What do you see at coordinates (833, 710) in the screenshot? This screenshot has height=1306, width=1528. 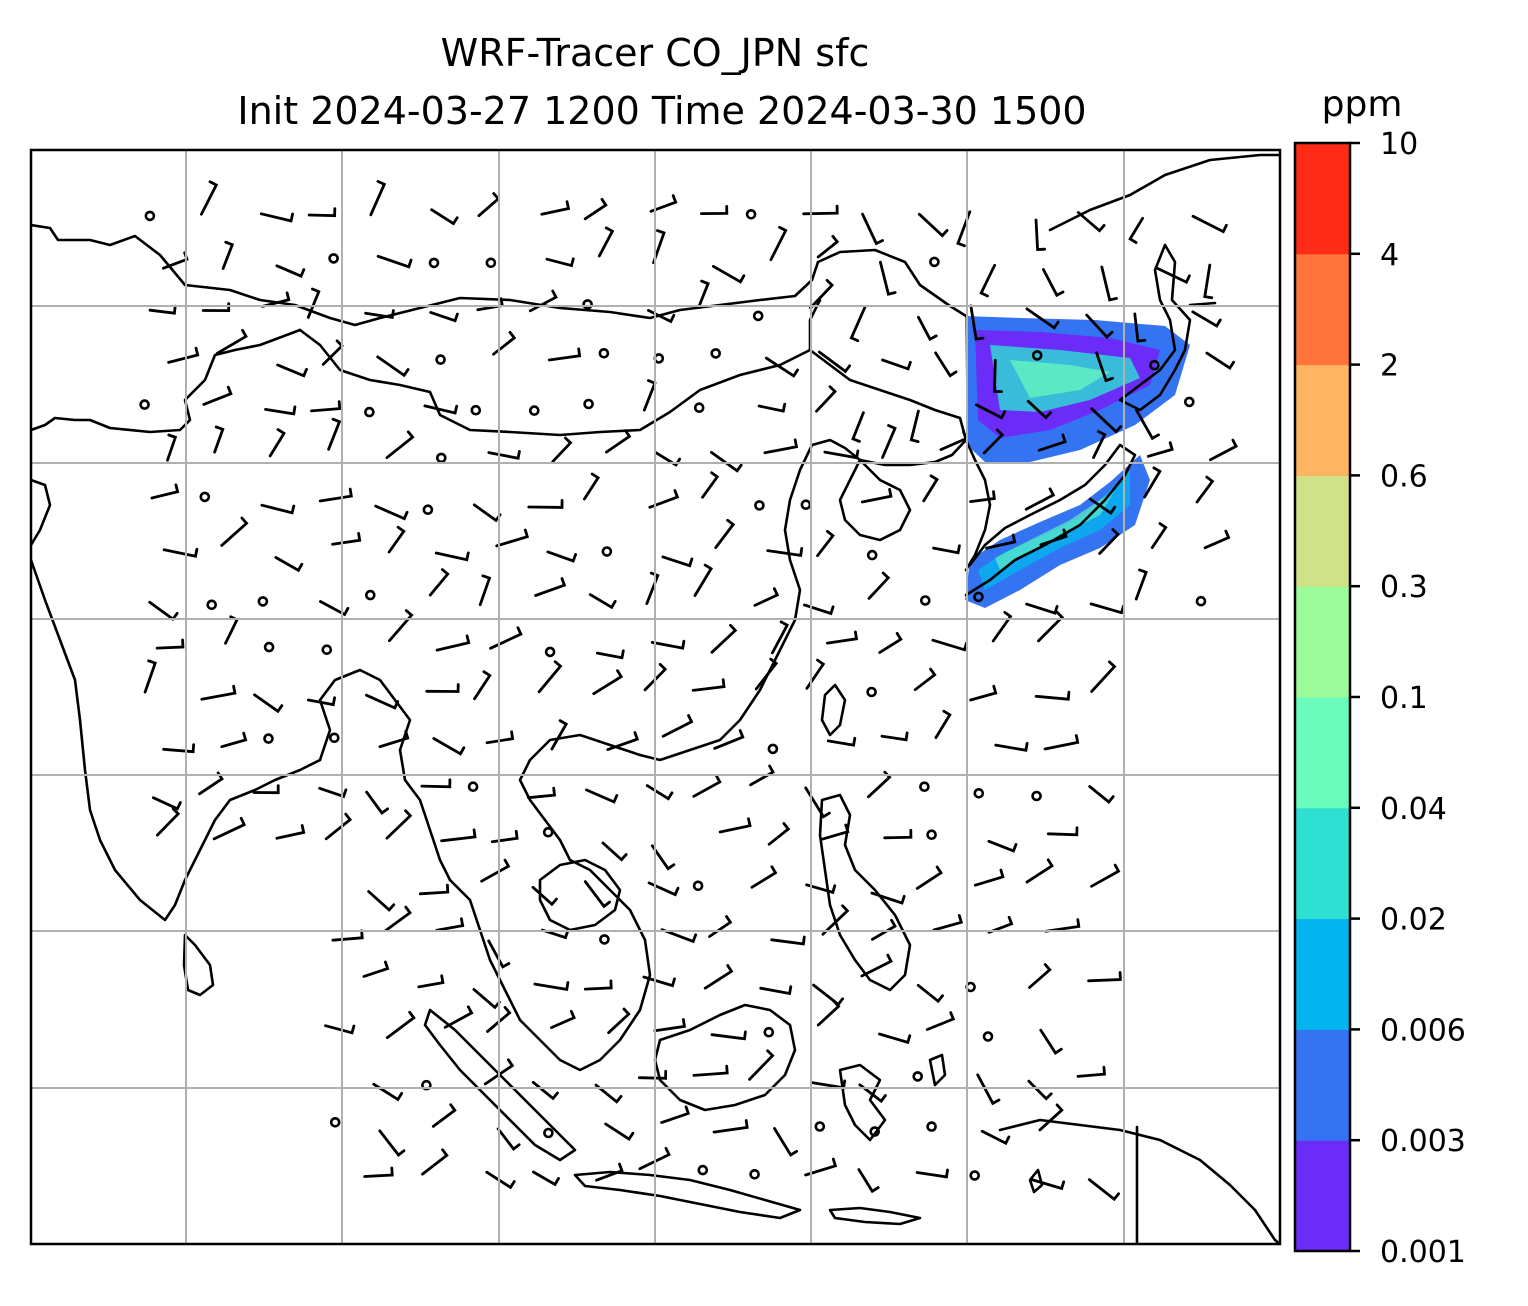 I see `coast-taiwan` at bounding box center [833, 710].